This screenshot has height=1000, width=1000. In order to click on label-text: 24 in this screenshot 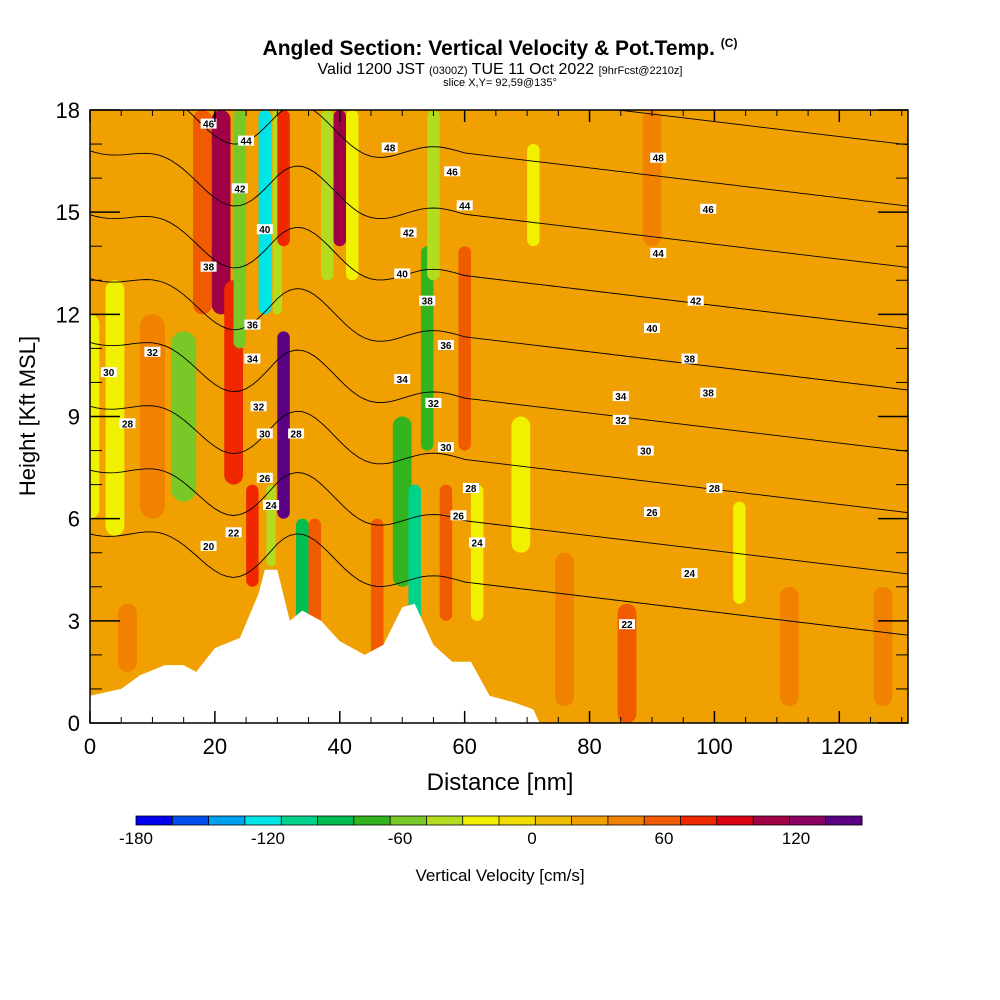, I will do `click(478, 544)`.